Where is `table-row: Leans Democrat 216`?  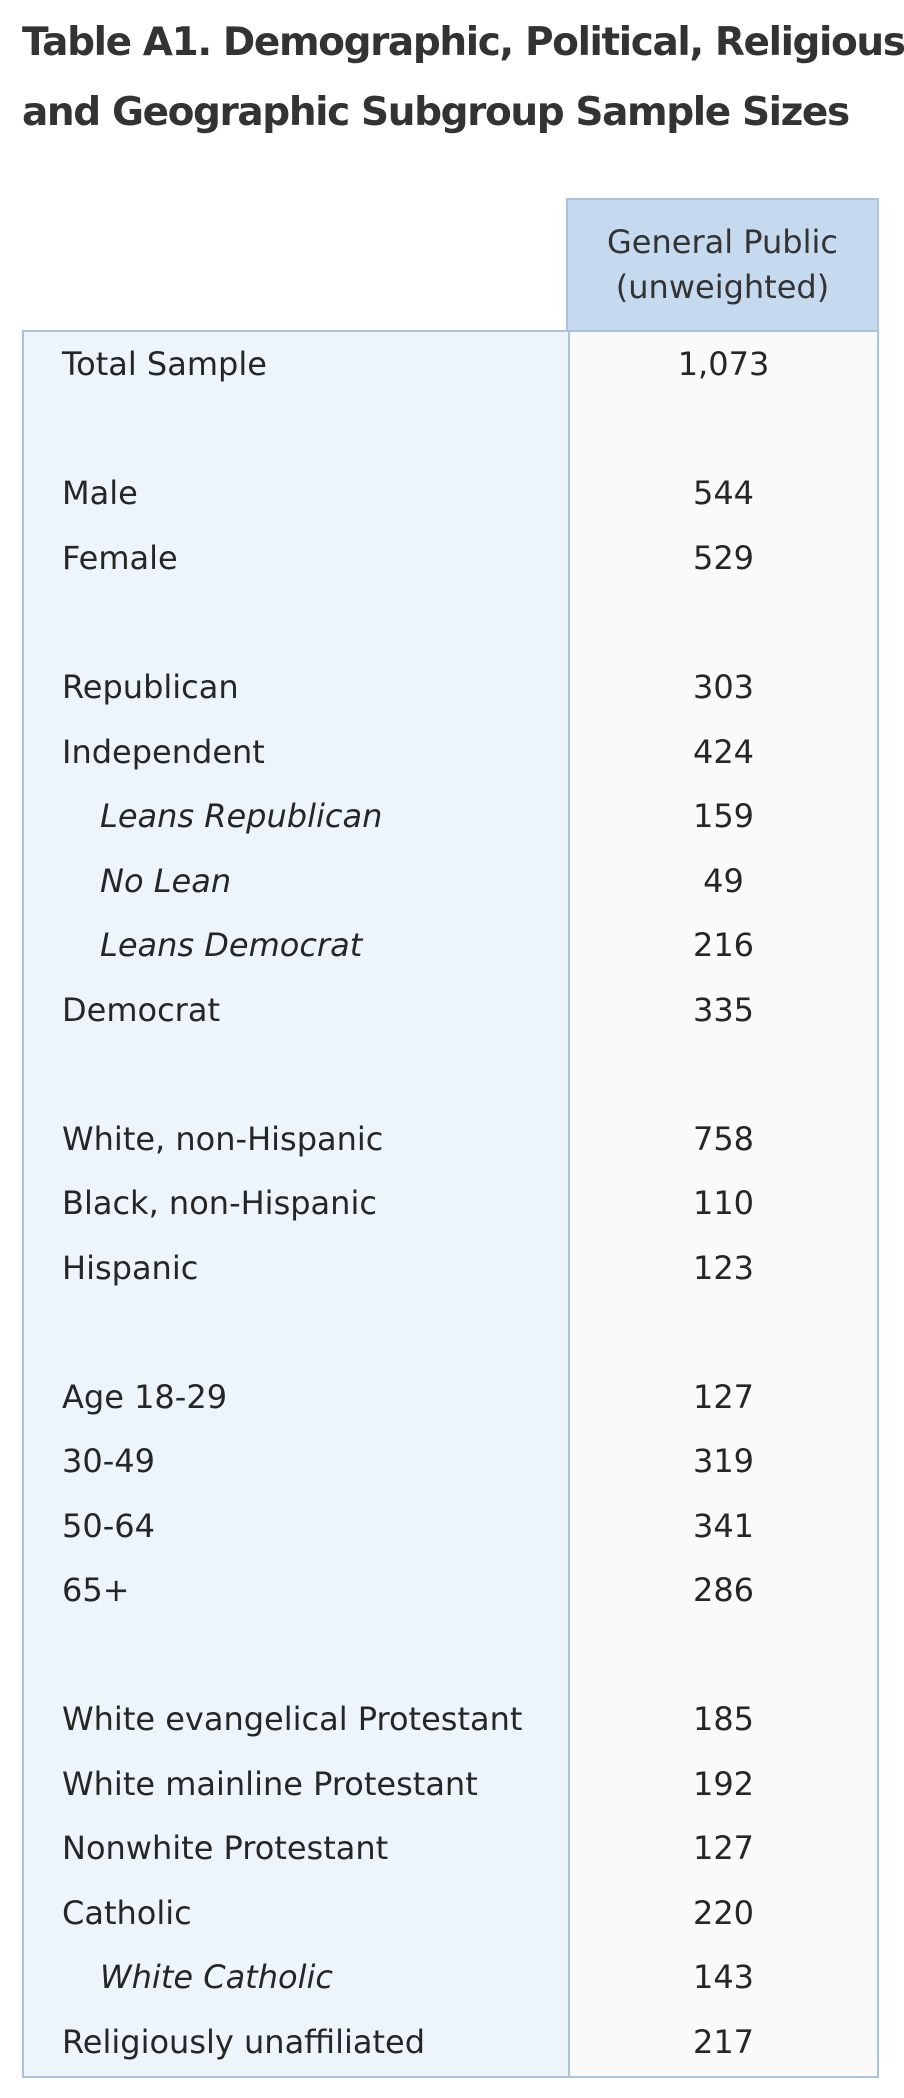
table-row: Leans Democrat 216 is located at coordinates (450, 945).